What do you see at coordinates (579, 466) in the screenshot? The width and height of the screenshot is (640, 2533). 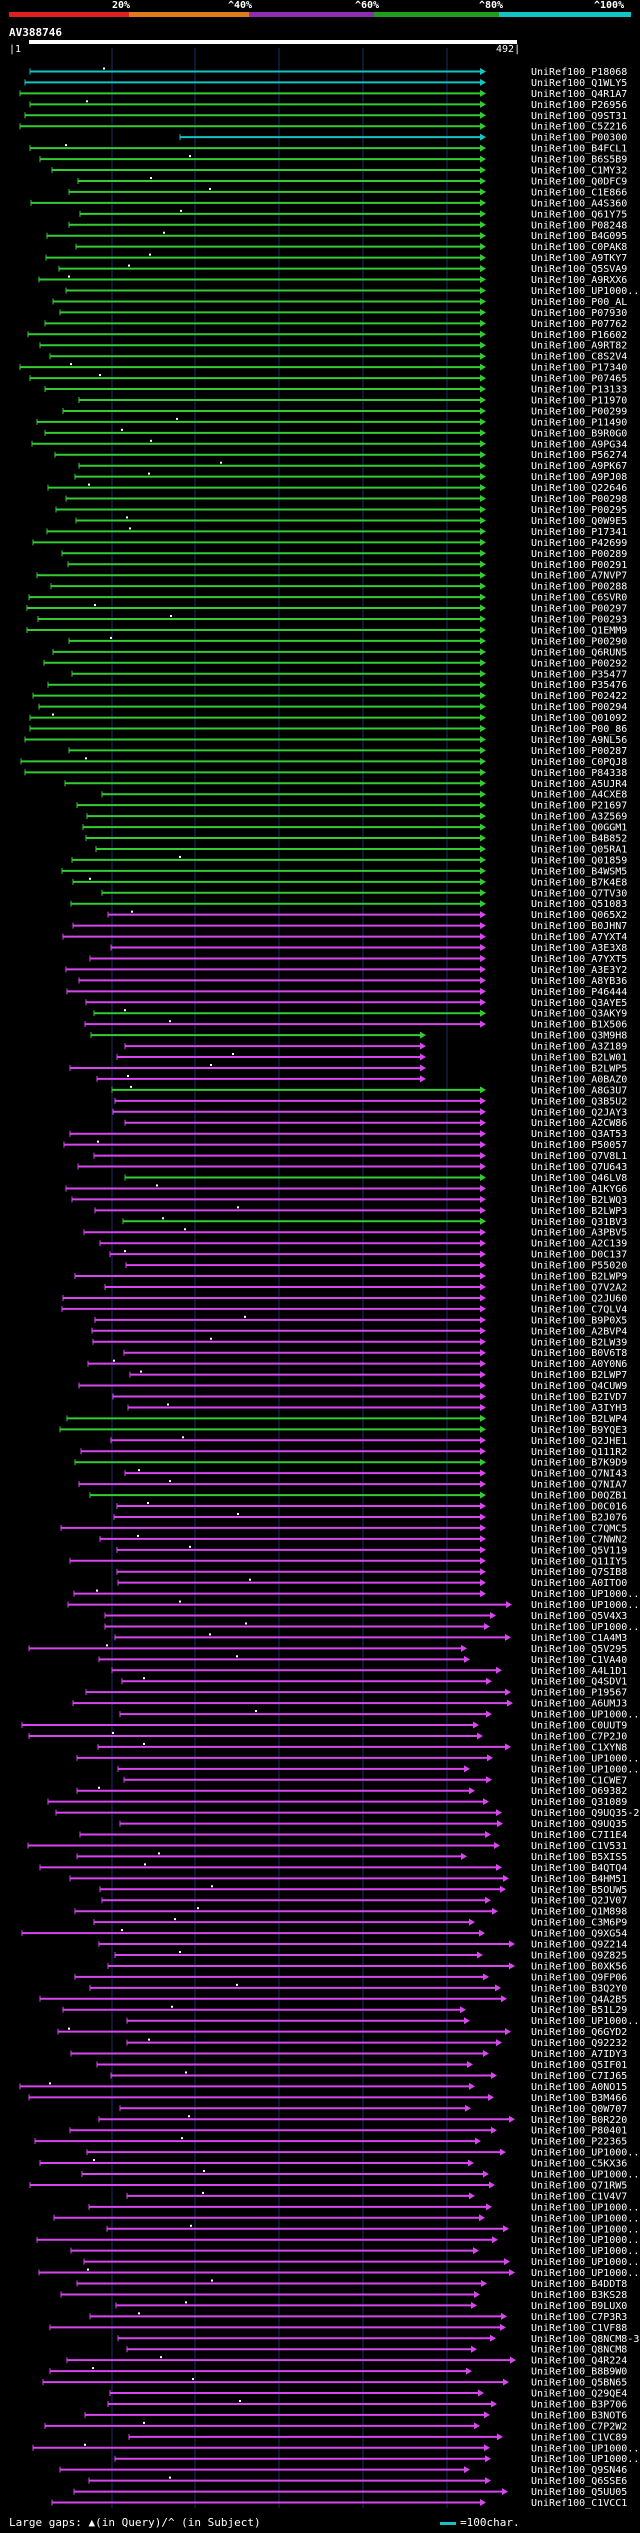 I see `hit-label: UniRef100_A9PK67` at bounding box center [579, 466].